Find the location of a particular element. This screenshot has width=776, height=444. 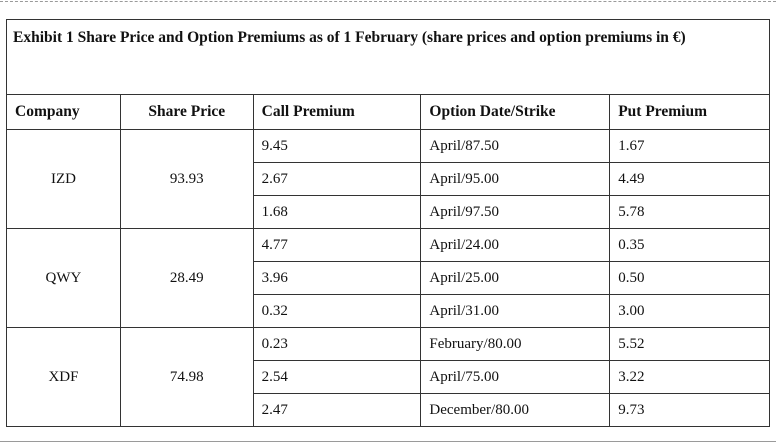

header-option-date-strike: Option Date/Strike is located at coordinates (515, 112).